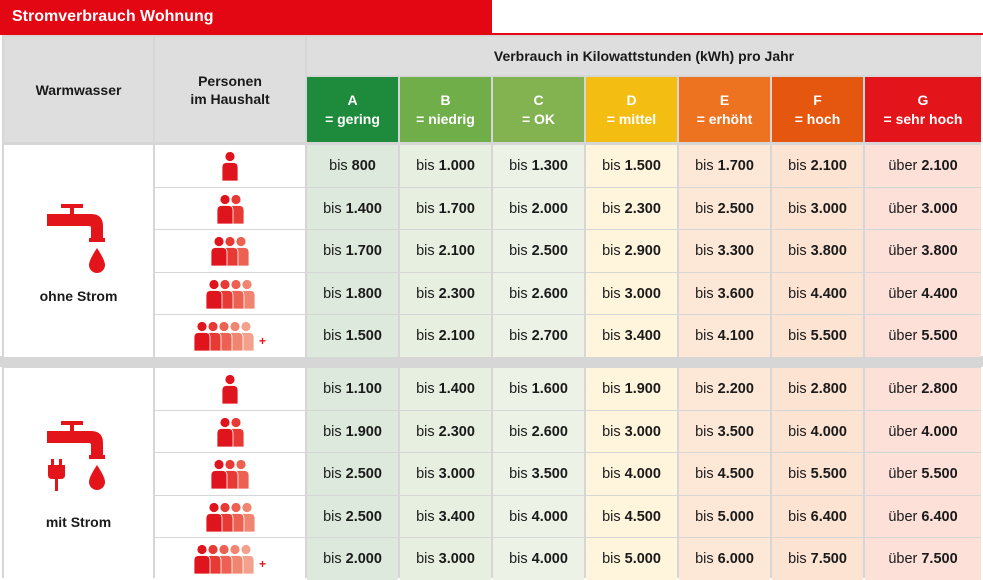  Describe the element at coordinates (923, 166) in the screenshot. I see `value-cell: über 2.100` at that location.